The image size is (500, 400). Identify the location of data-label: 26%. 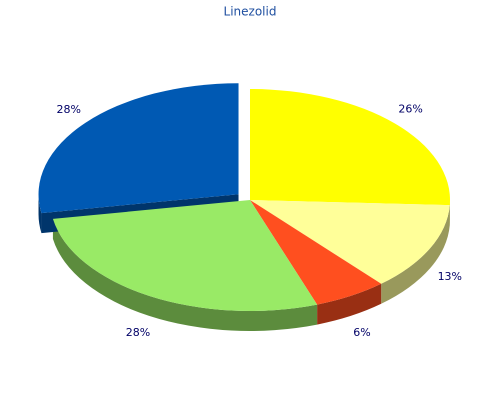
(410, 109).